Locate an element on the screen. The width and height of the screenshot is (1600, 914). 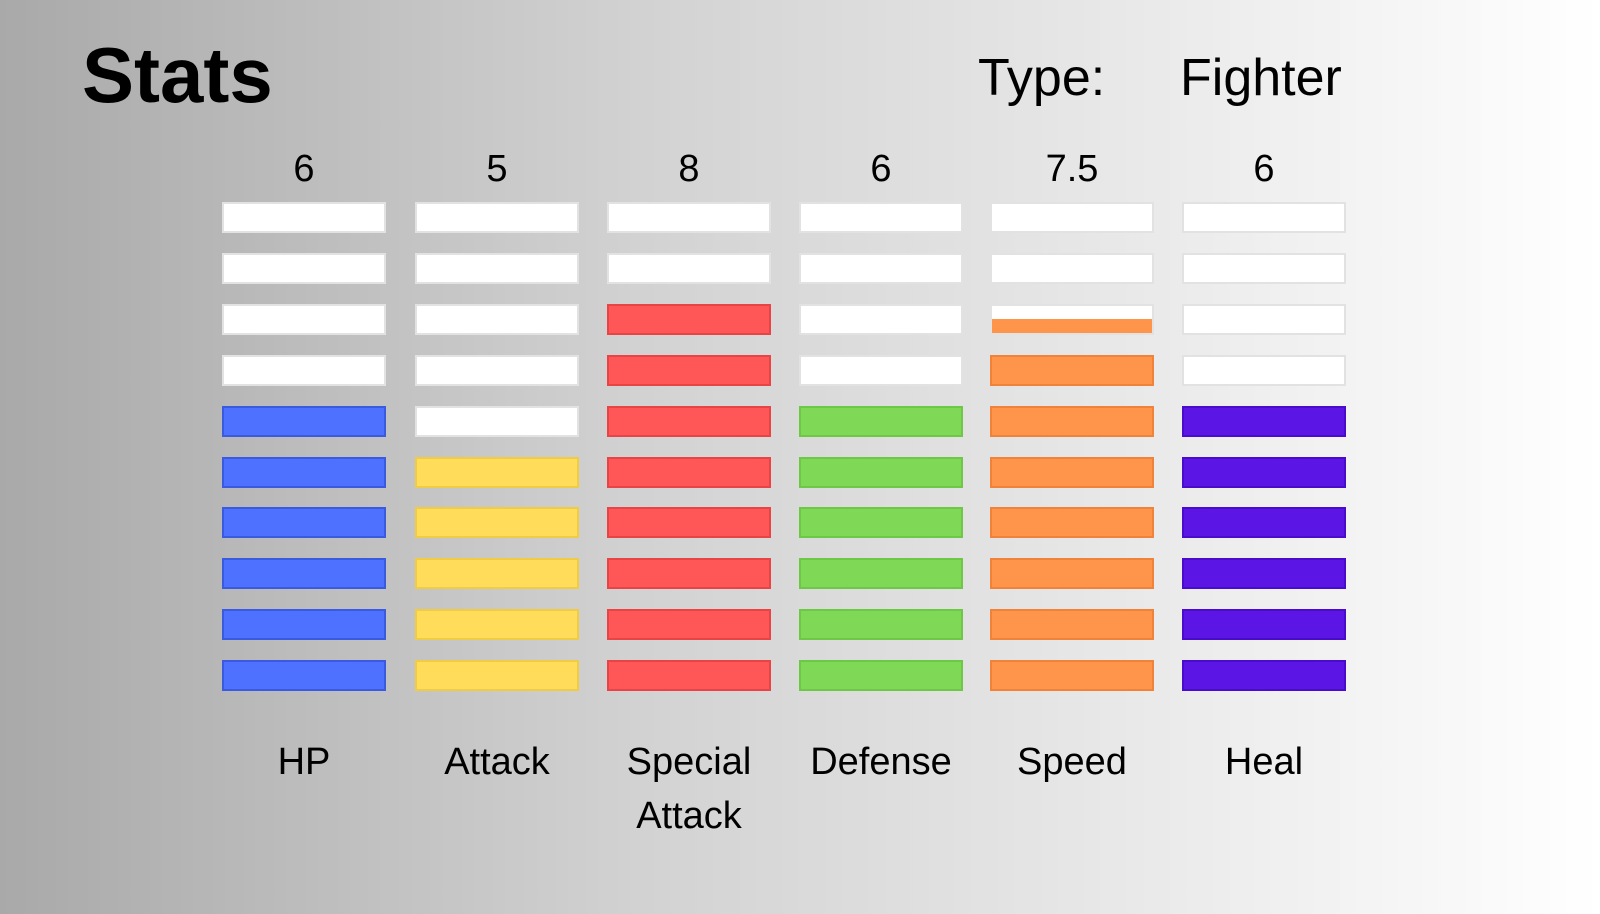
stat-value-hp: 6 is located at coordinates (304, 169).